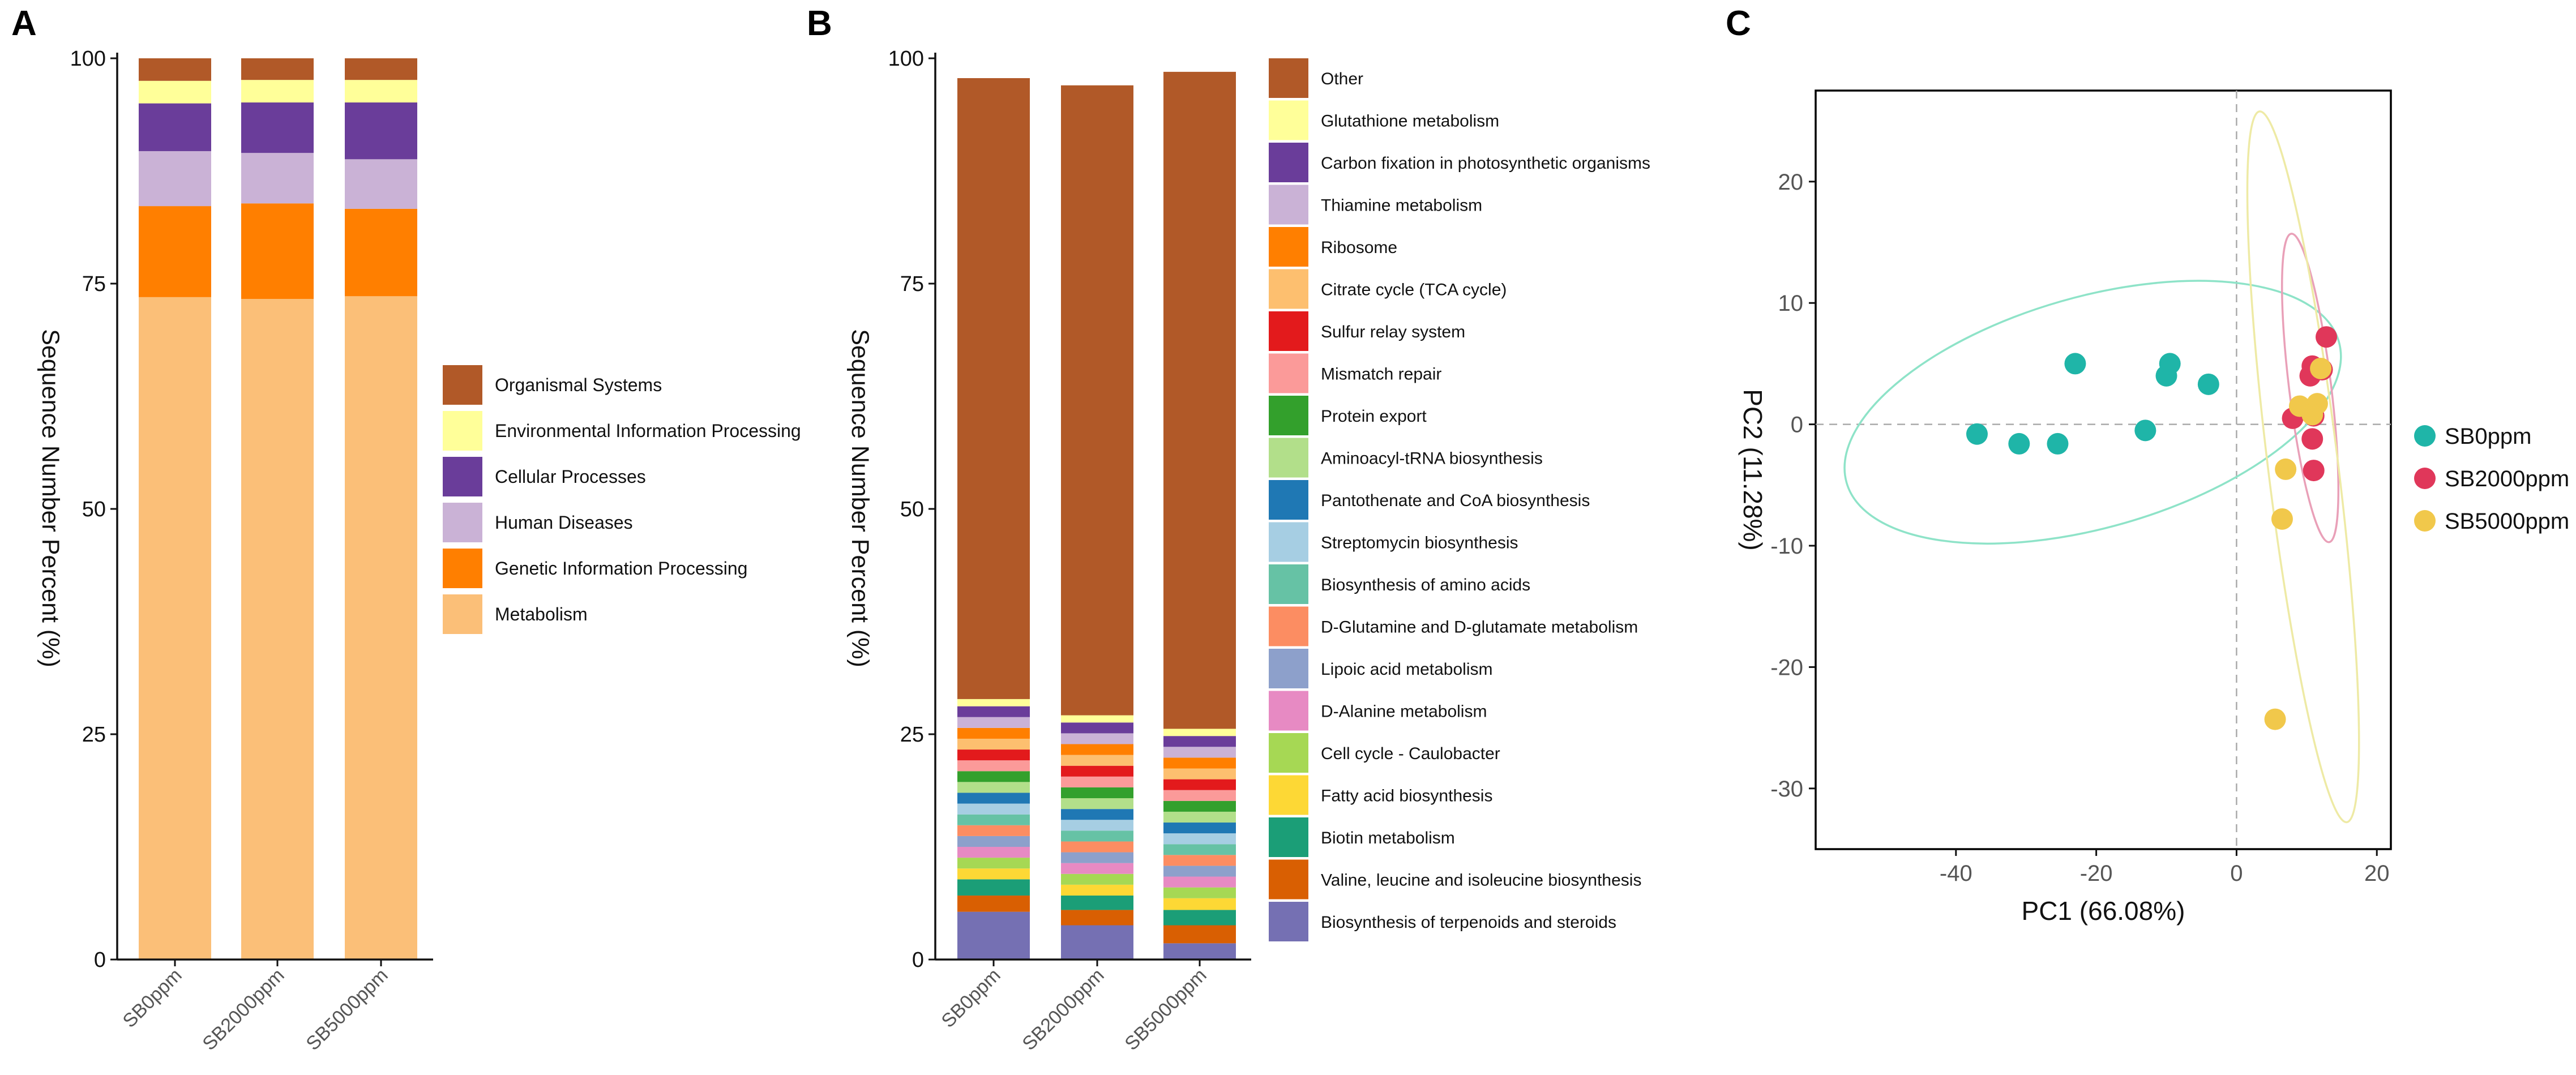 This screenshot has width=2576, height=1075. Describe the element at coordinates (1199, 934) in the screenshot. I see `bar-b-sb5000ppm-valine-leucine-and-isoleucine-biosynthesis` at that location.